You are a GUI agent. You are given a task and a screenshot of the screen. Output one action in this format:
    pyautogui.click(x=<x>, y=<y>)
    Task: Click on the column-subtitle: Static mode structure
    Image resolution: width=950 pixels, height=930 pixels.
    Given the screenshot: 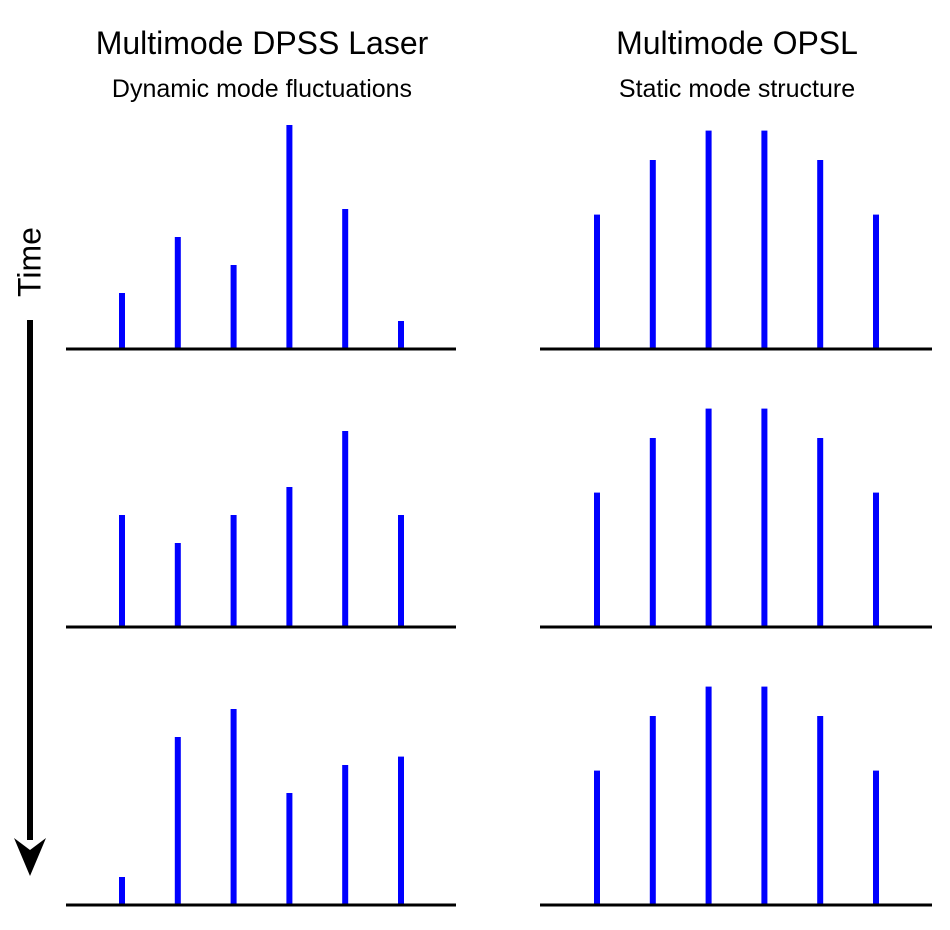 What is the action you would take?
    pyautogui.click(x=737, y=89)
    